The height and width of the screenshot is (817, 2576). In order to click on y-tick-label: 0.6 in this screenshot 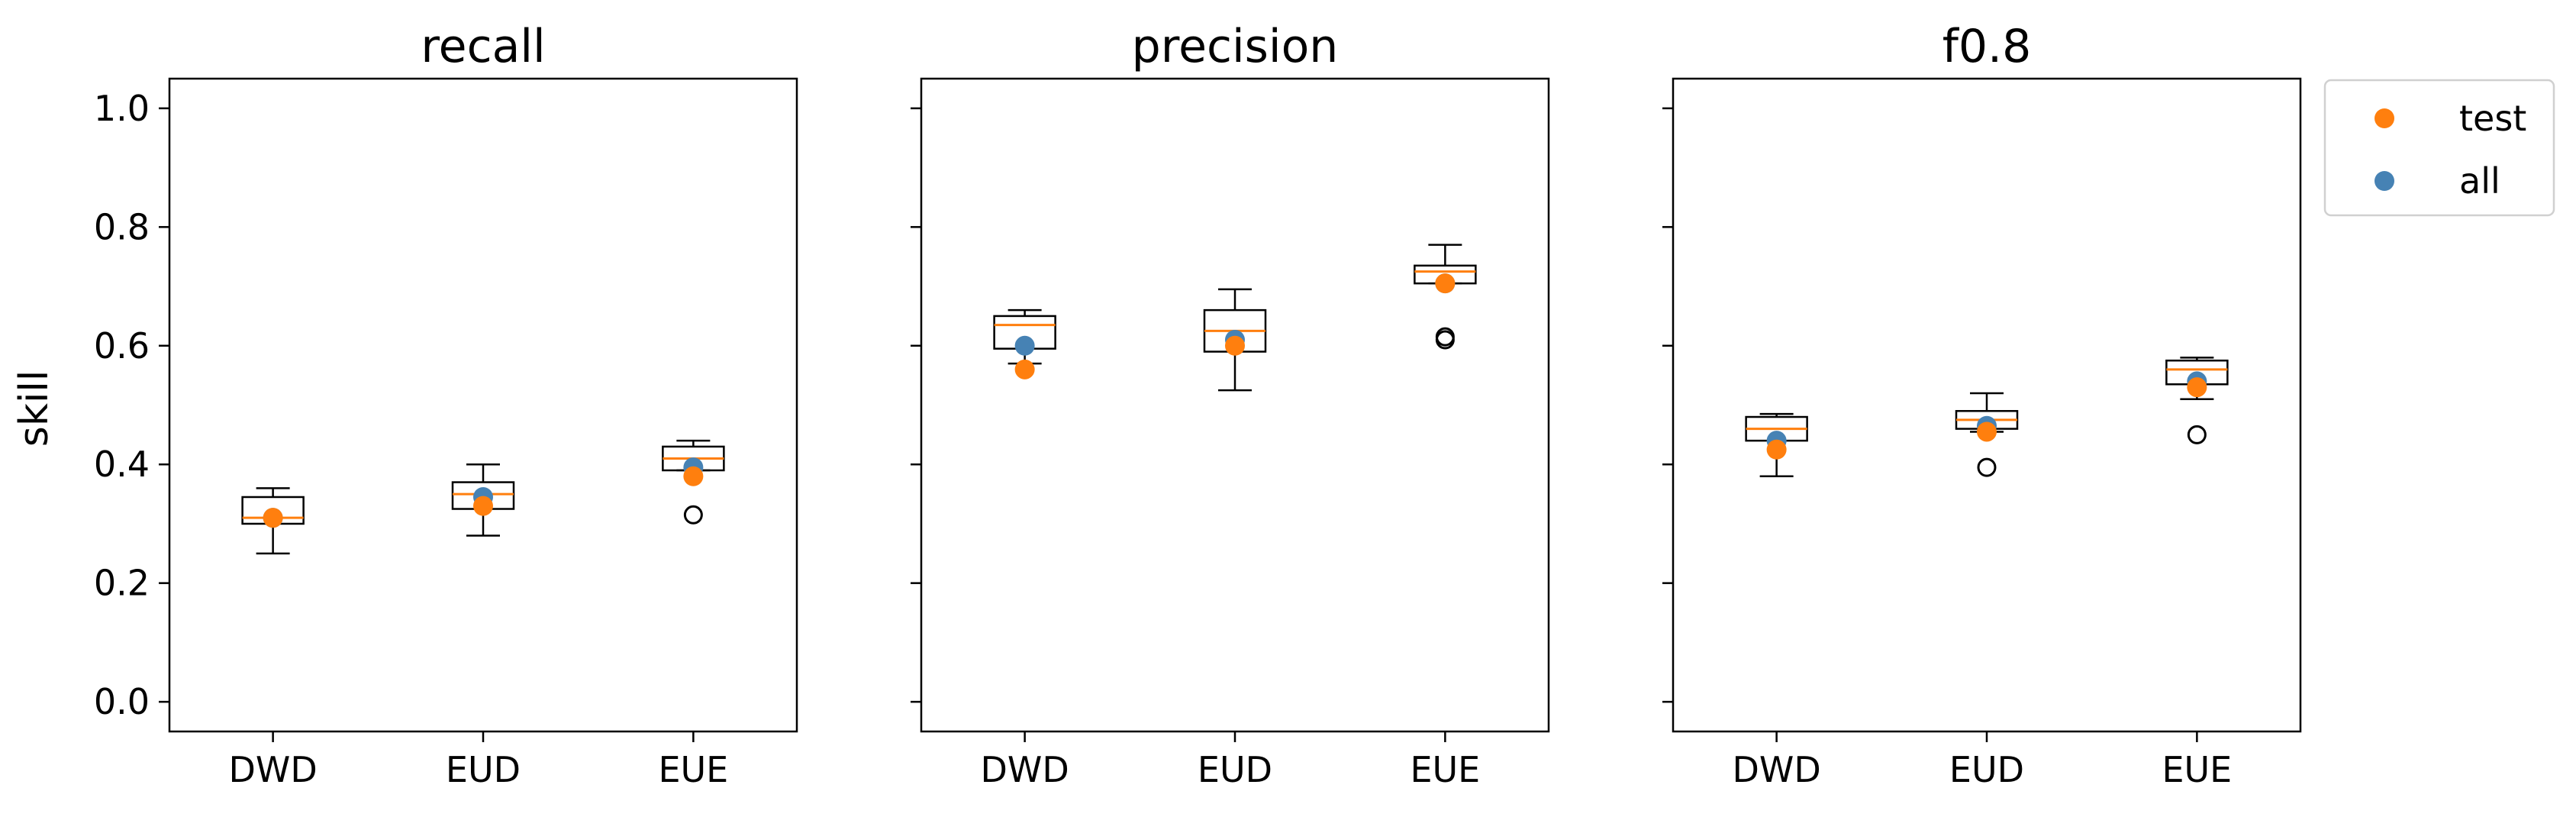, I will do `click(122, 346)`.